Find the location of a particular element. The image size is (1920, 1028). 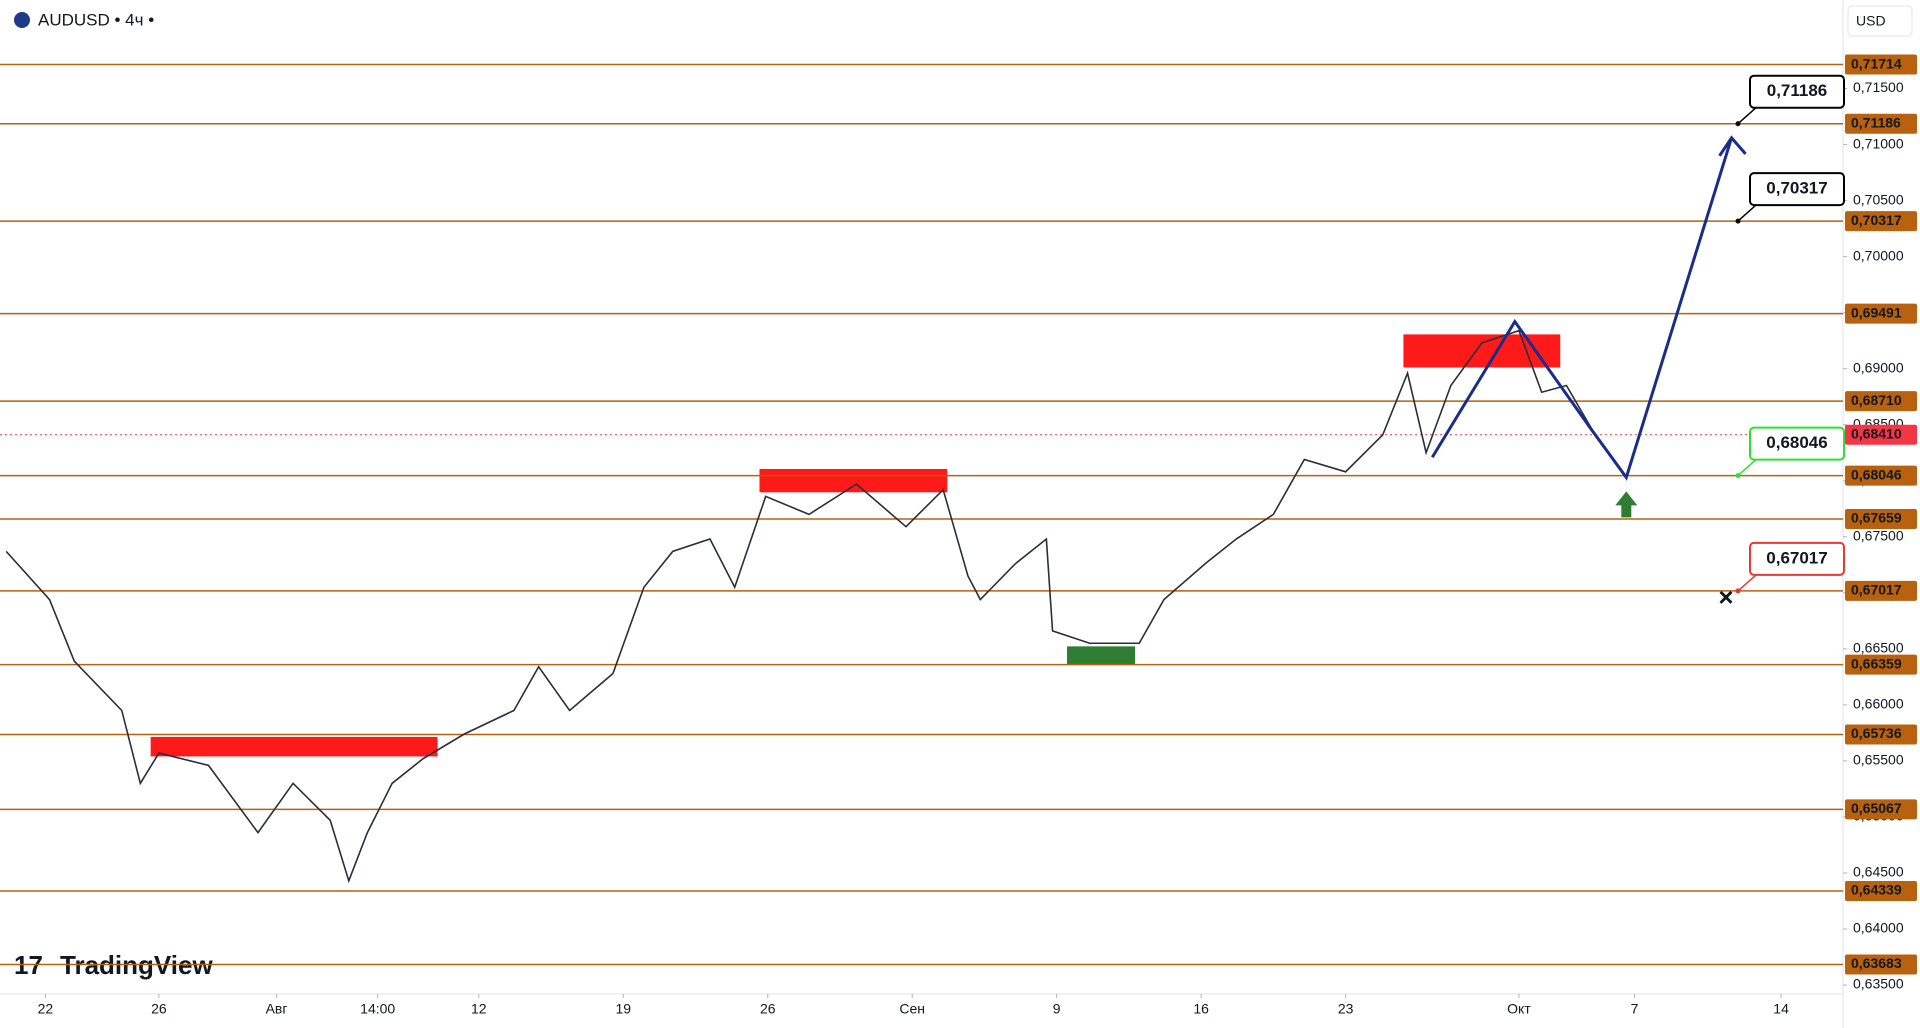

annotation-label: 0,68046 is located at coordinates (1796, 442).